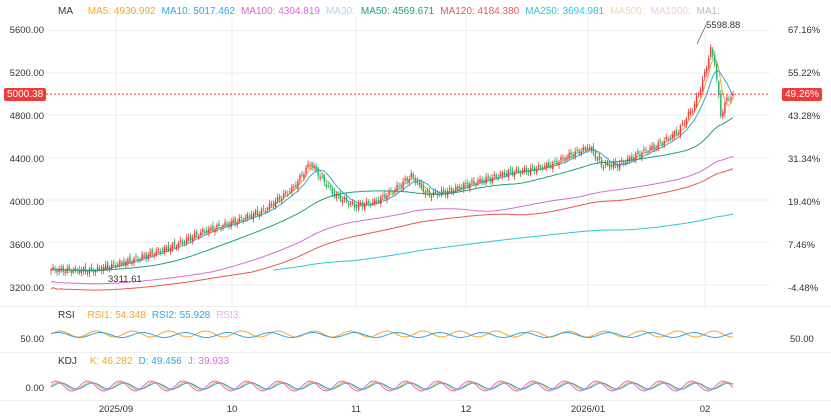 The width and height of the screenshot is (831, 420). What do you see at coordinates (65, 11) in the screenshot?
I see `main-legend-label: MA` at bounding box center [65, 11].